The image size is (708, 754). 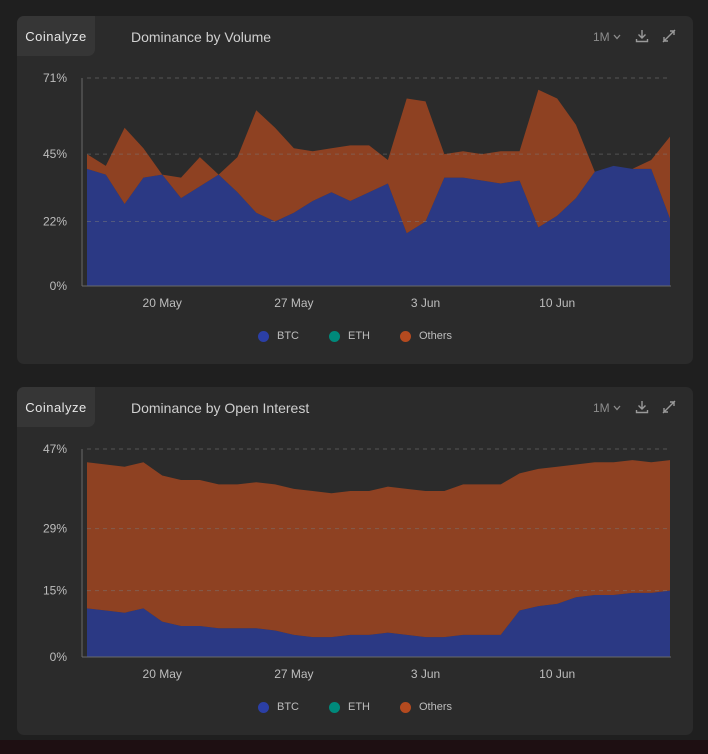 I want to click on y-tick-label: 22%, so click(x=55, y=222).